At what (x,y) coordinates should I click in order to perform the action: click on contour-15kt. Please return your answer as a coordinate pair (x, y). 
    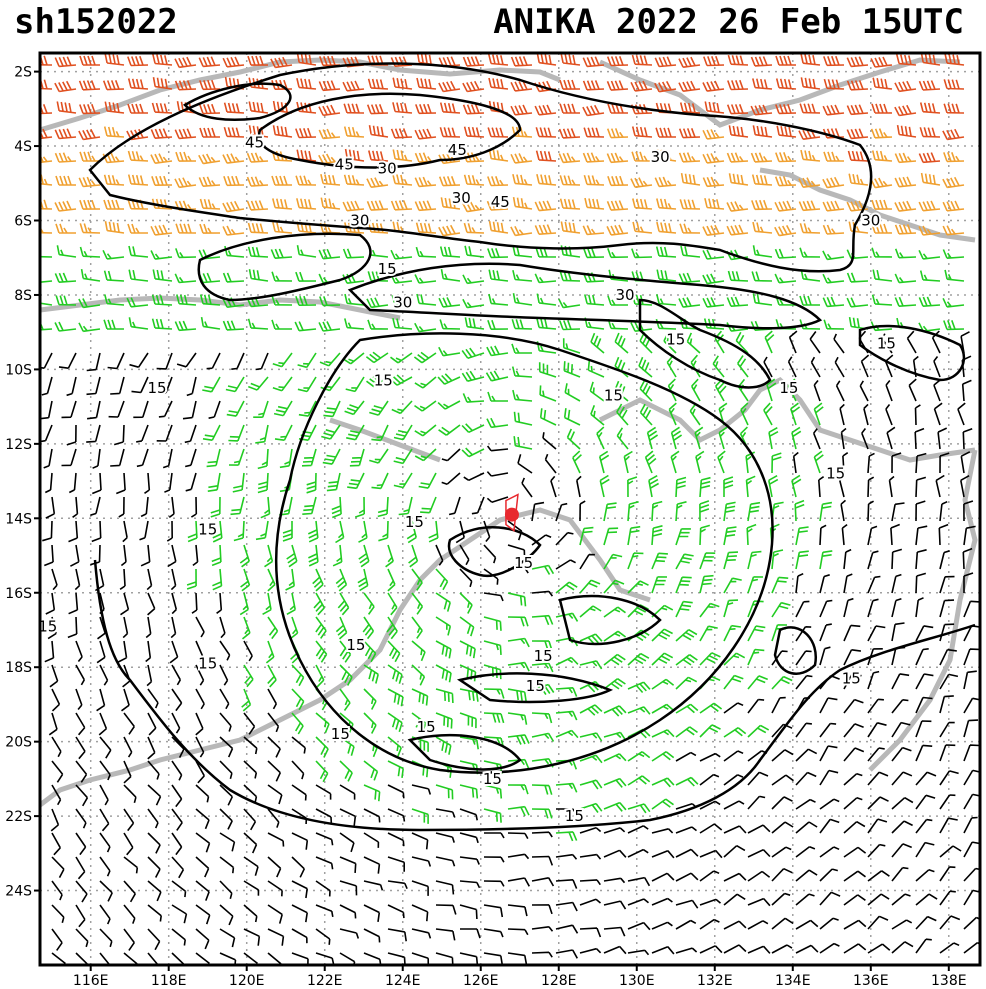
    Looking at the image, I should click on (795, 650).